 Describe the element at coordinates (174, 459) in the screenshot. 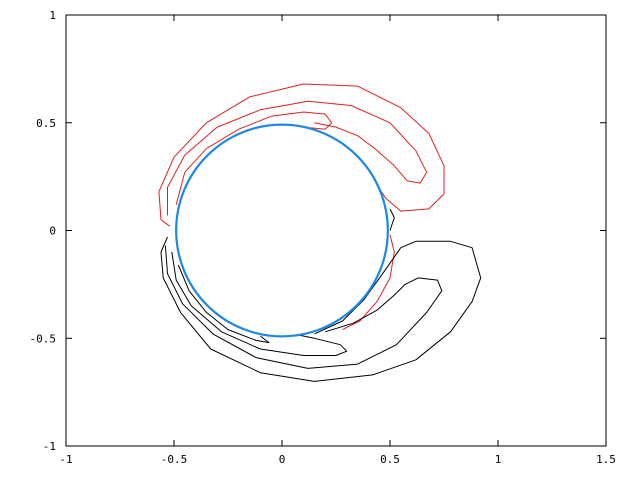

I see `x-tick-label: -0.5` at that location.